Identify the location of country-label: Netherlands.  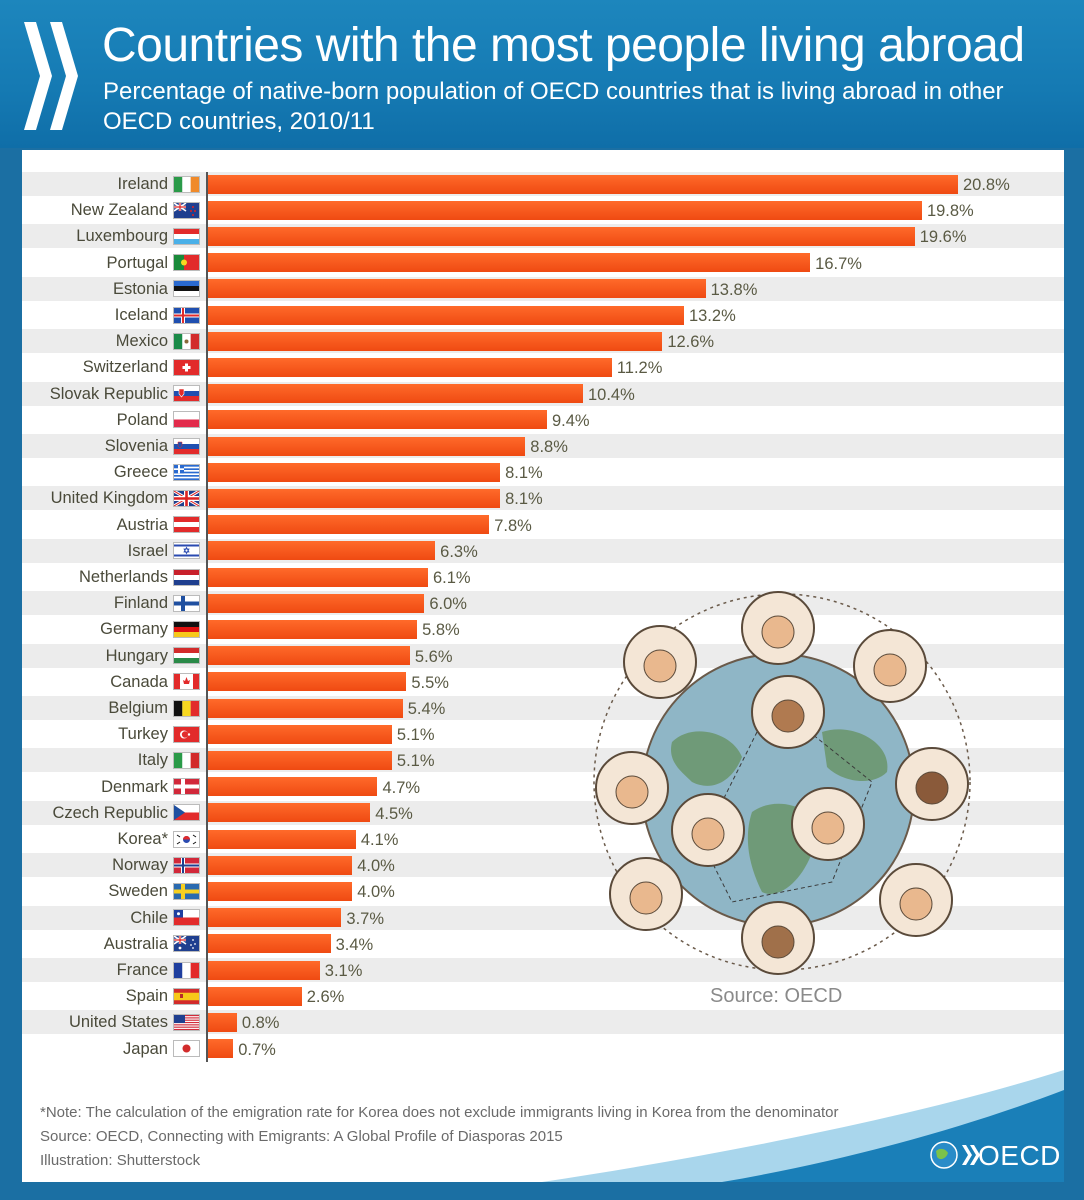
(123, 577).